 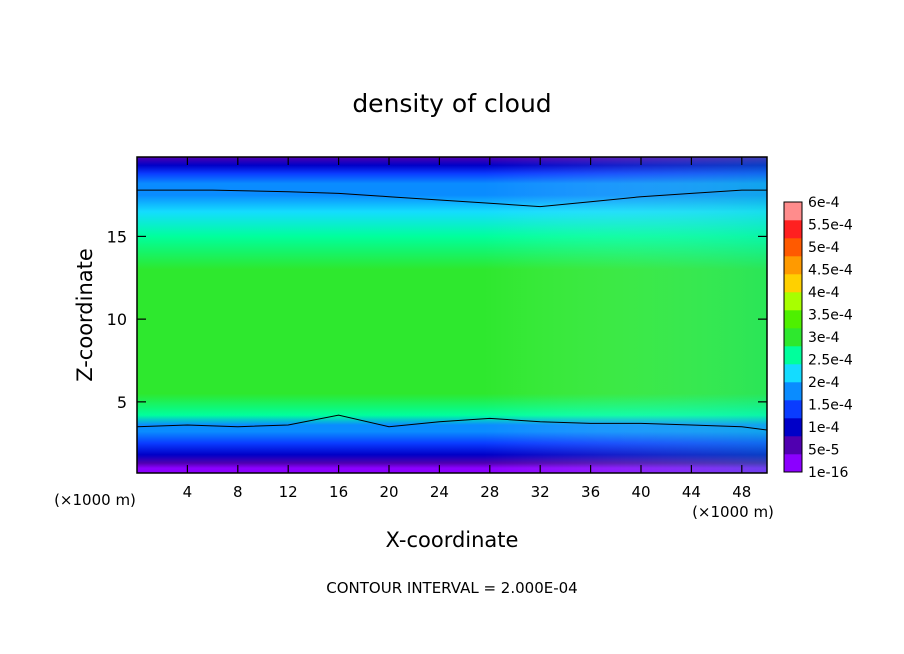 What do you see at coordinates (439, 492) in the screenshot?
I see `x-tick-label: 24` at bounding box center [439, 492].